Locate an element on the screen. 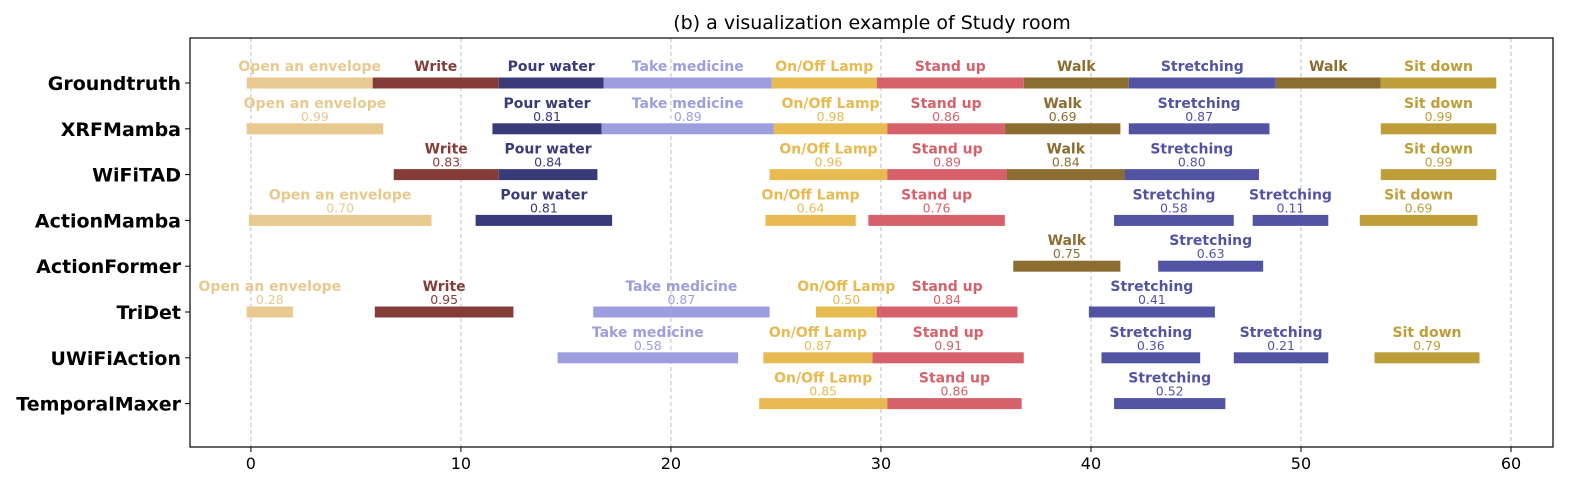  score-temporalmaxer-stretching-2: 0.52 is located at coordinates (1170, 391).